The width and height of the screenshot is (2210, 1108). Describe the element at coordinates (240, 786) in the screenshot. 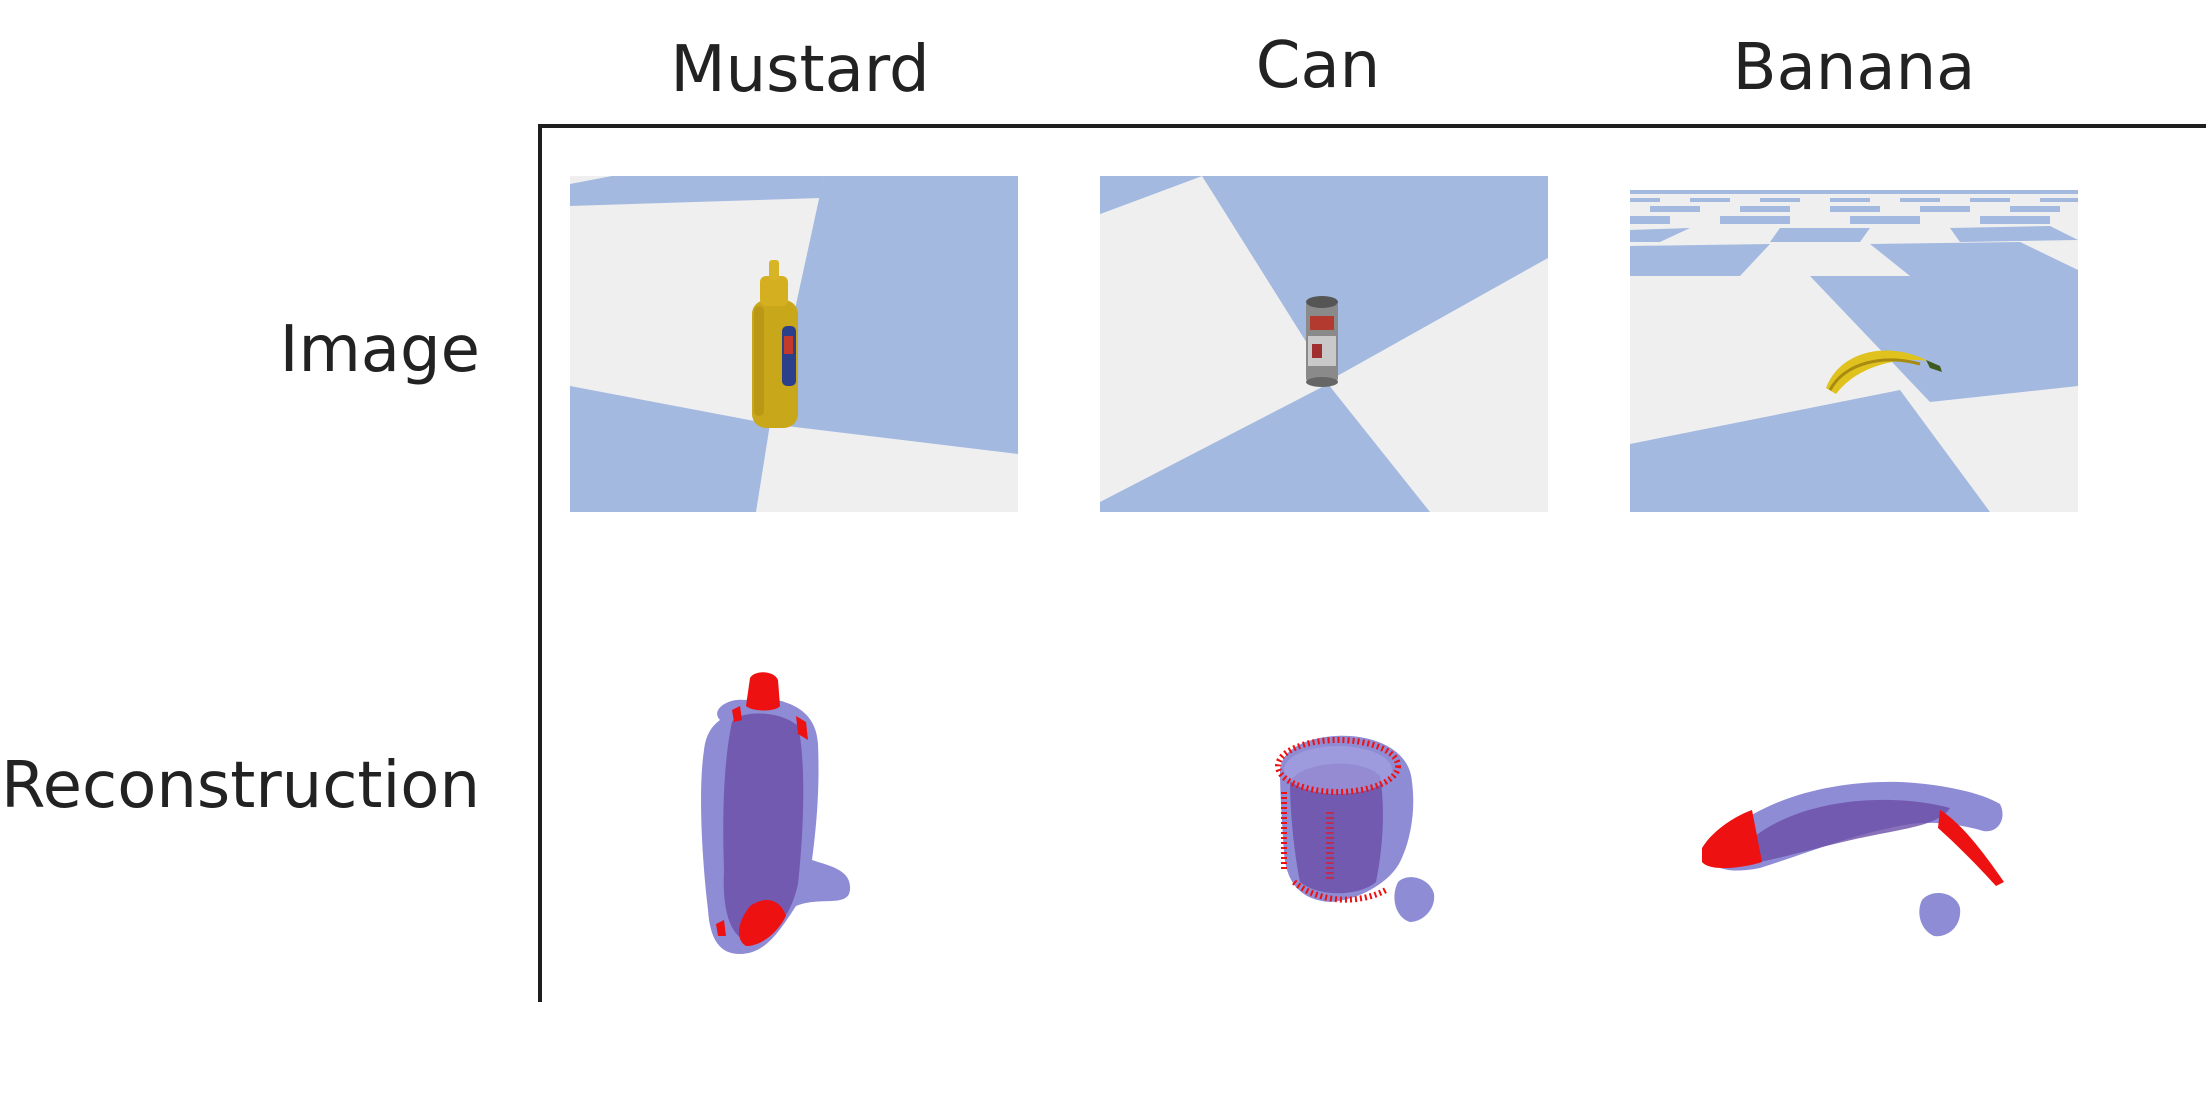

I see `row-label-reconstruction: Reconstruction` at that location.